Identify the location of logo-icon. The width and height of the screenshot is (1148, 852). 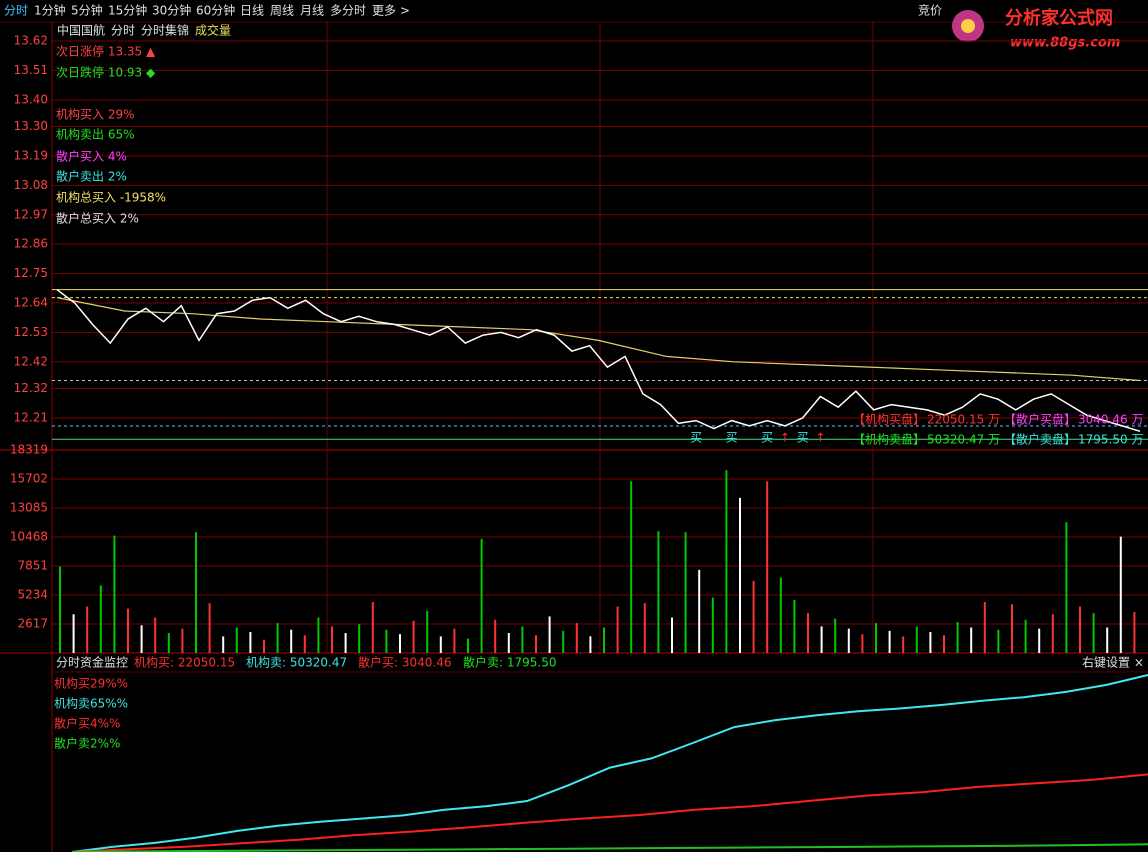
(968, 26).